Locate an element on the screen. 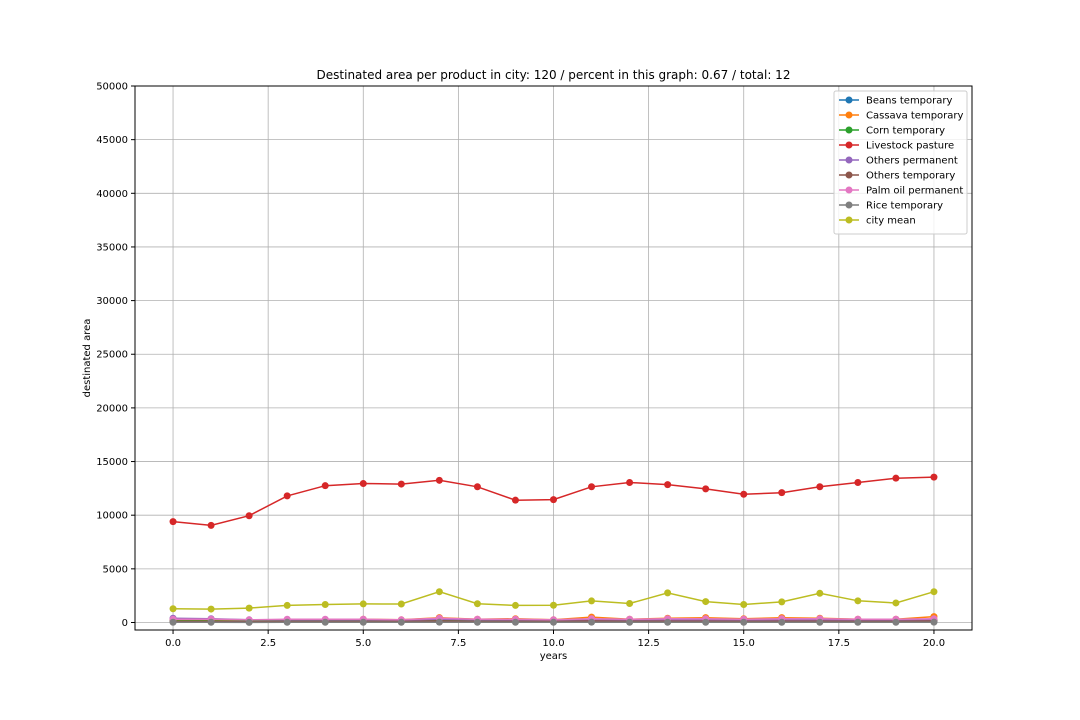  x-tick-label: 0.0 is located at coordinates (173, 643).